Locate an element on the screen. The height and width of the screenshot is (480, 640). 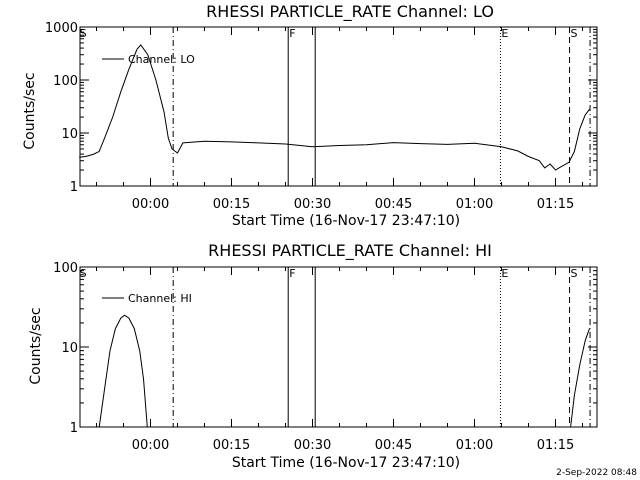
legend: Channel: HI is located at coordinates (147, 298).